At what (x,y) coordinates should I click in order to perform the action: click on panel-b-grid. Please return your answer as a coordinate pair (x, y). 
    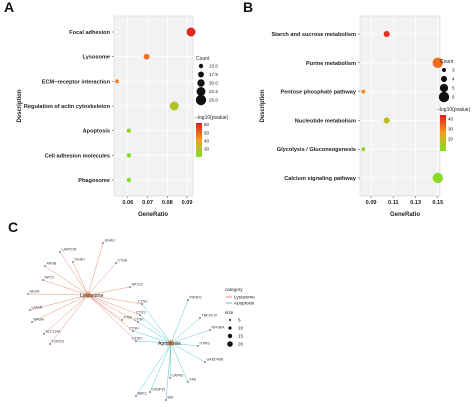
    Looking at the image, I should click on (400, 106).